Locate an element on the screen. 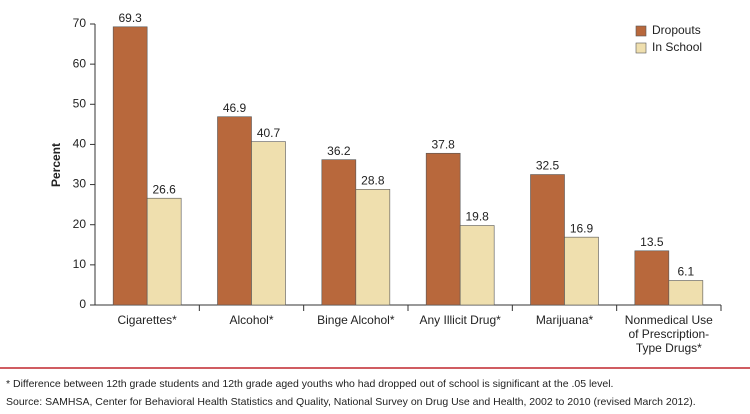  y-tick-label: 30 is located at coordinates (80, 184).